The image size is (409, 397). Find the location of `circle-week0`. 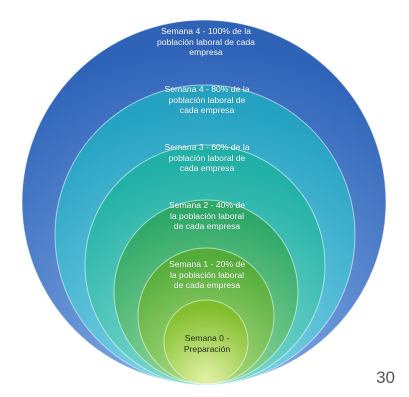

circle-week0 is located at coordinates (206, 342).